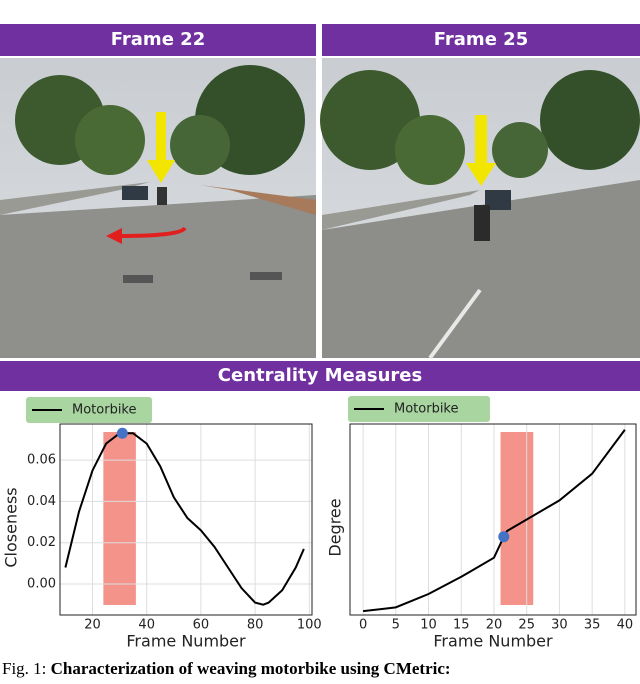  What do you see at coordinates (41, 542) in the screenshot?
I see `y-tick-label: 0.02` at bounding box center [41, 542].